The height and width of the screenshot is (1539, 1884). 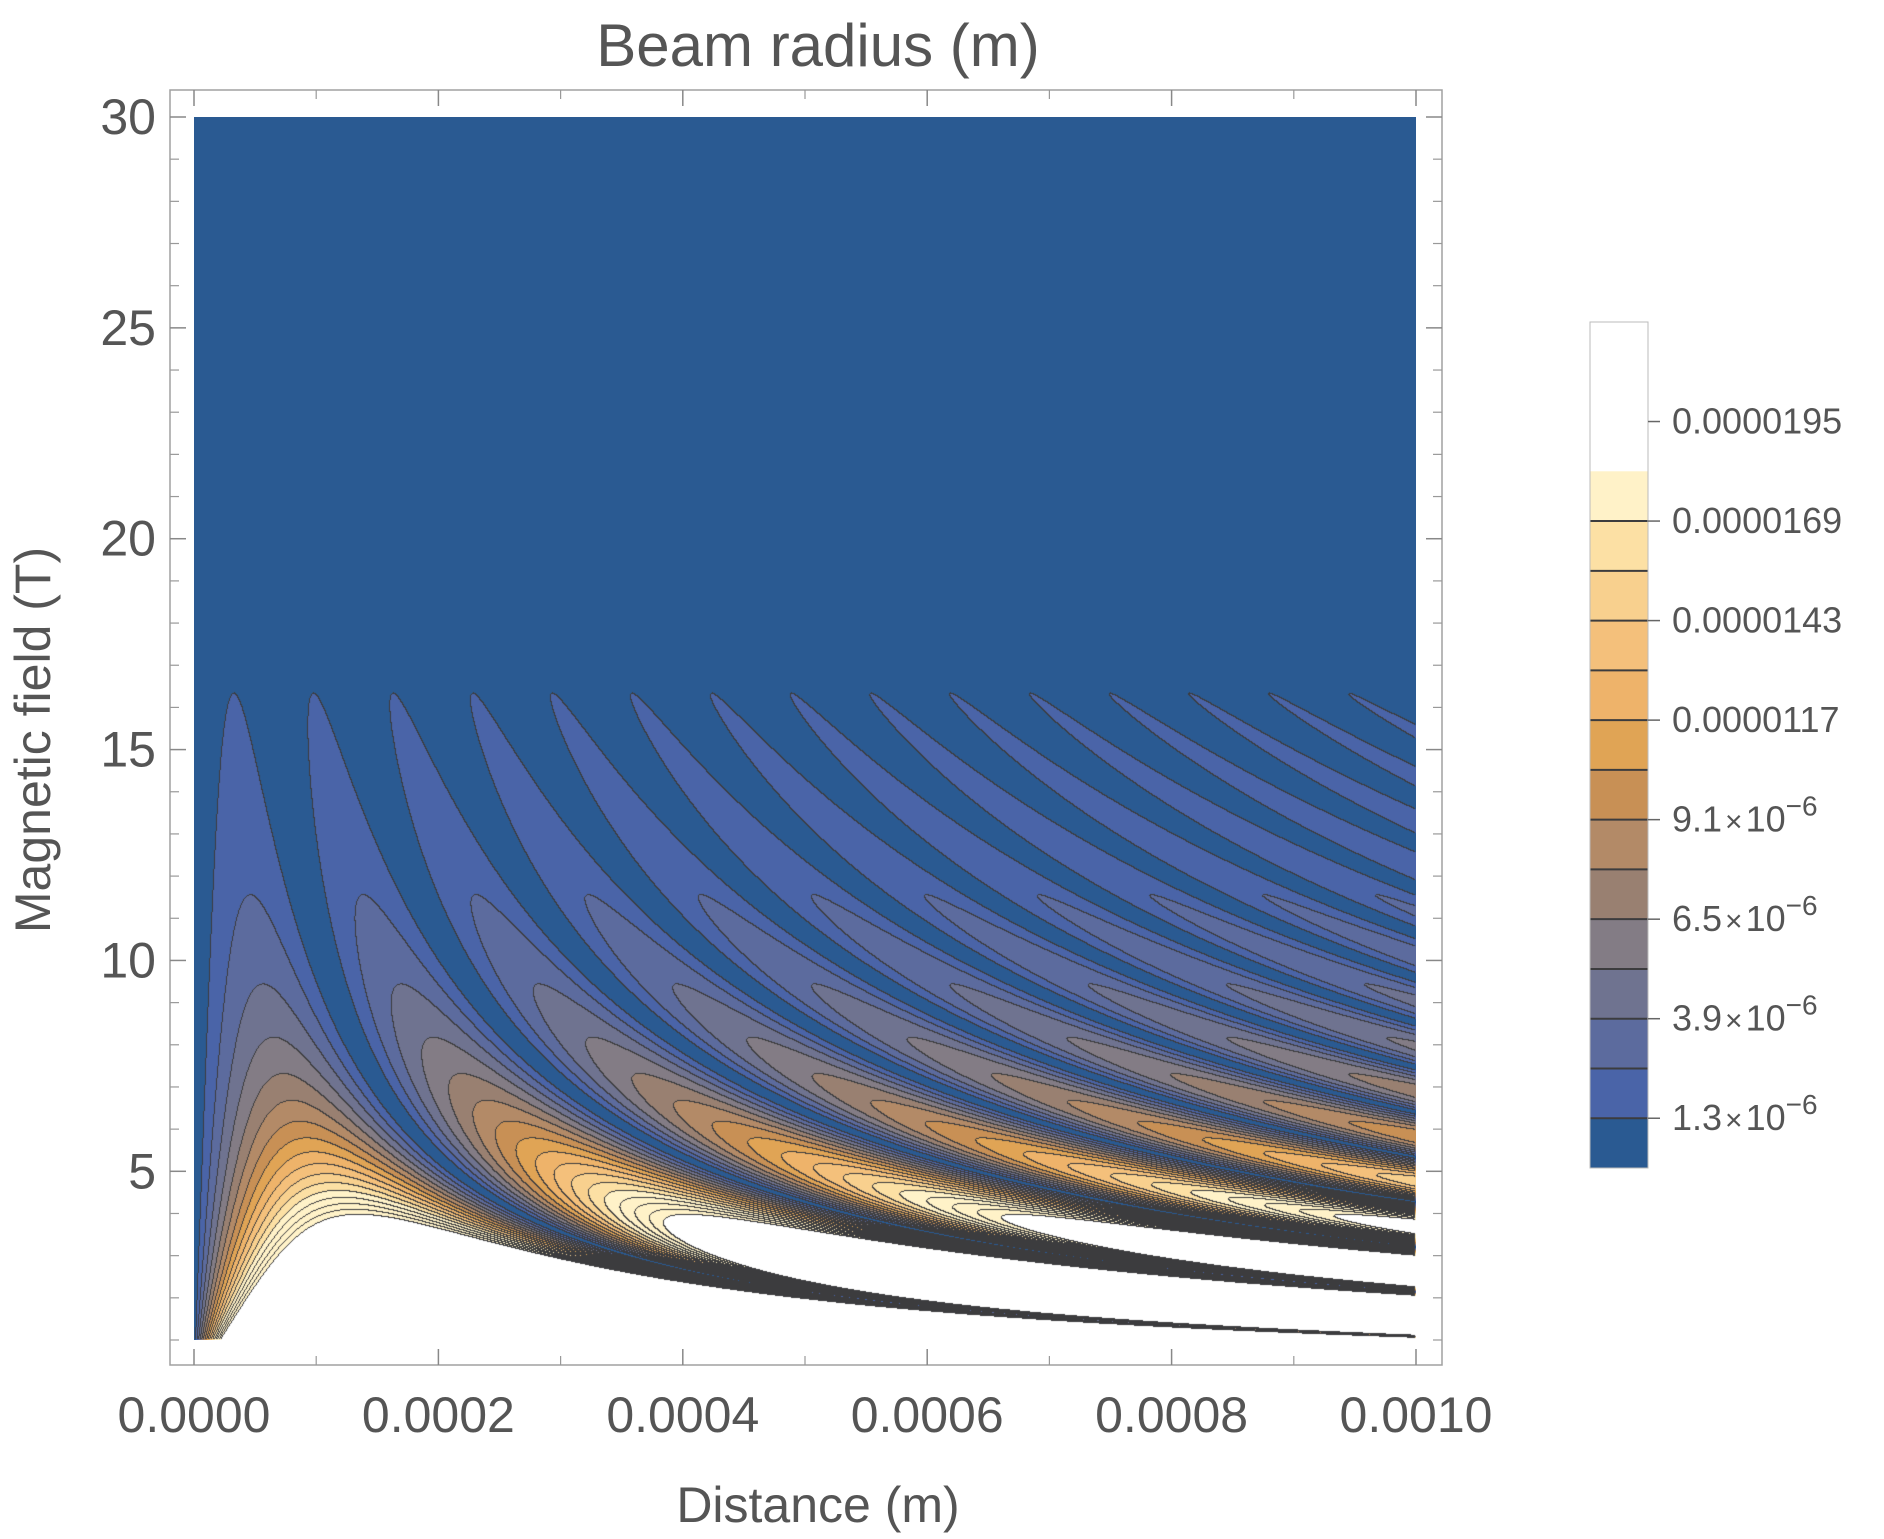 I want to click on x-tick-label: 0.0002, so click(x=438, y=1415).